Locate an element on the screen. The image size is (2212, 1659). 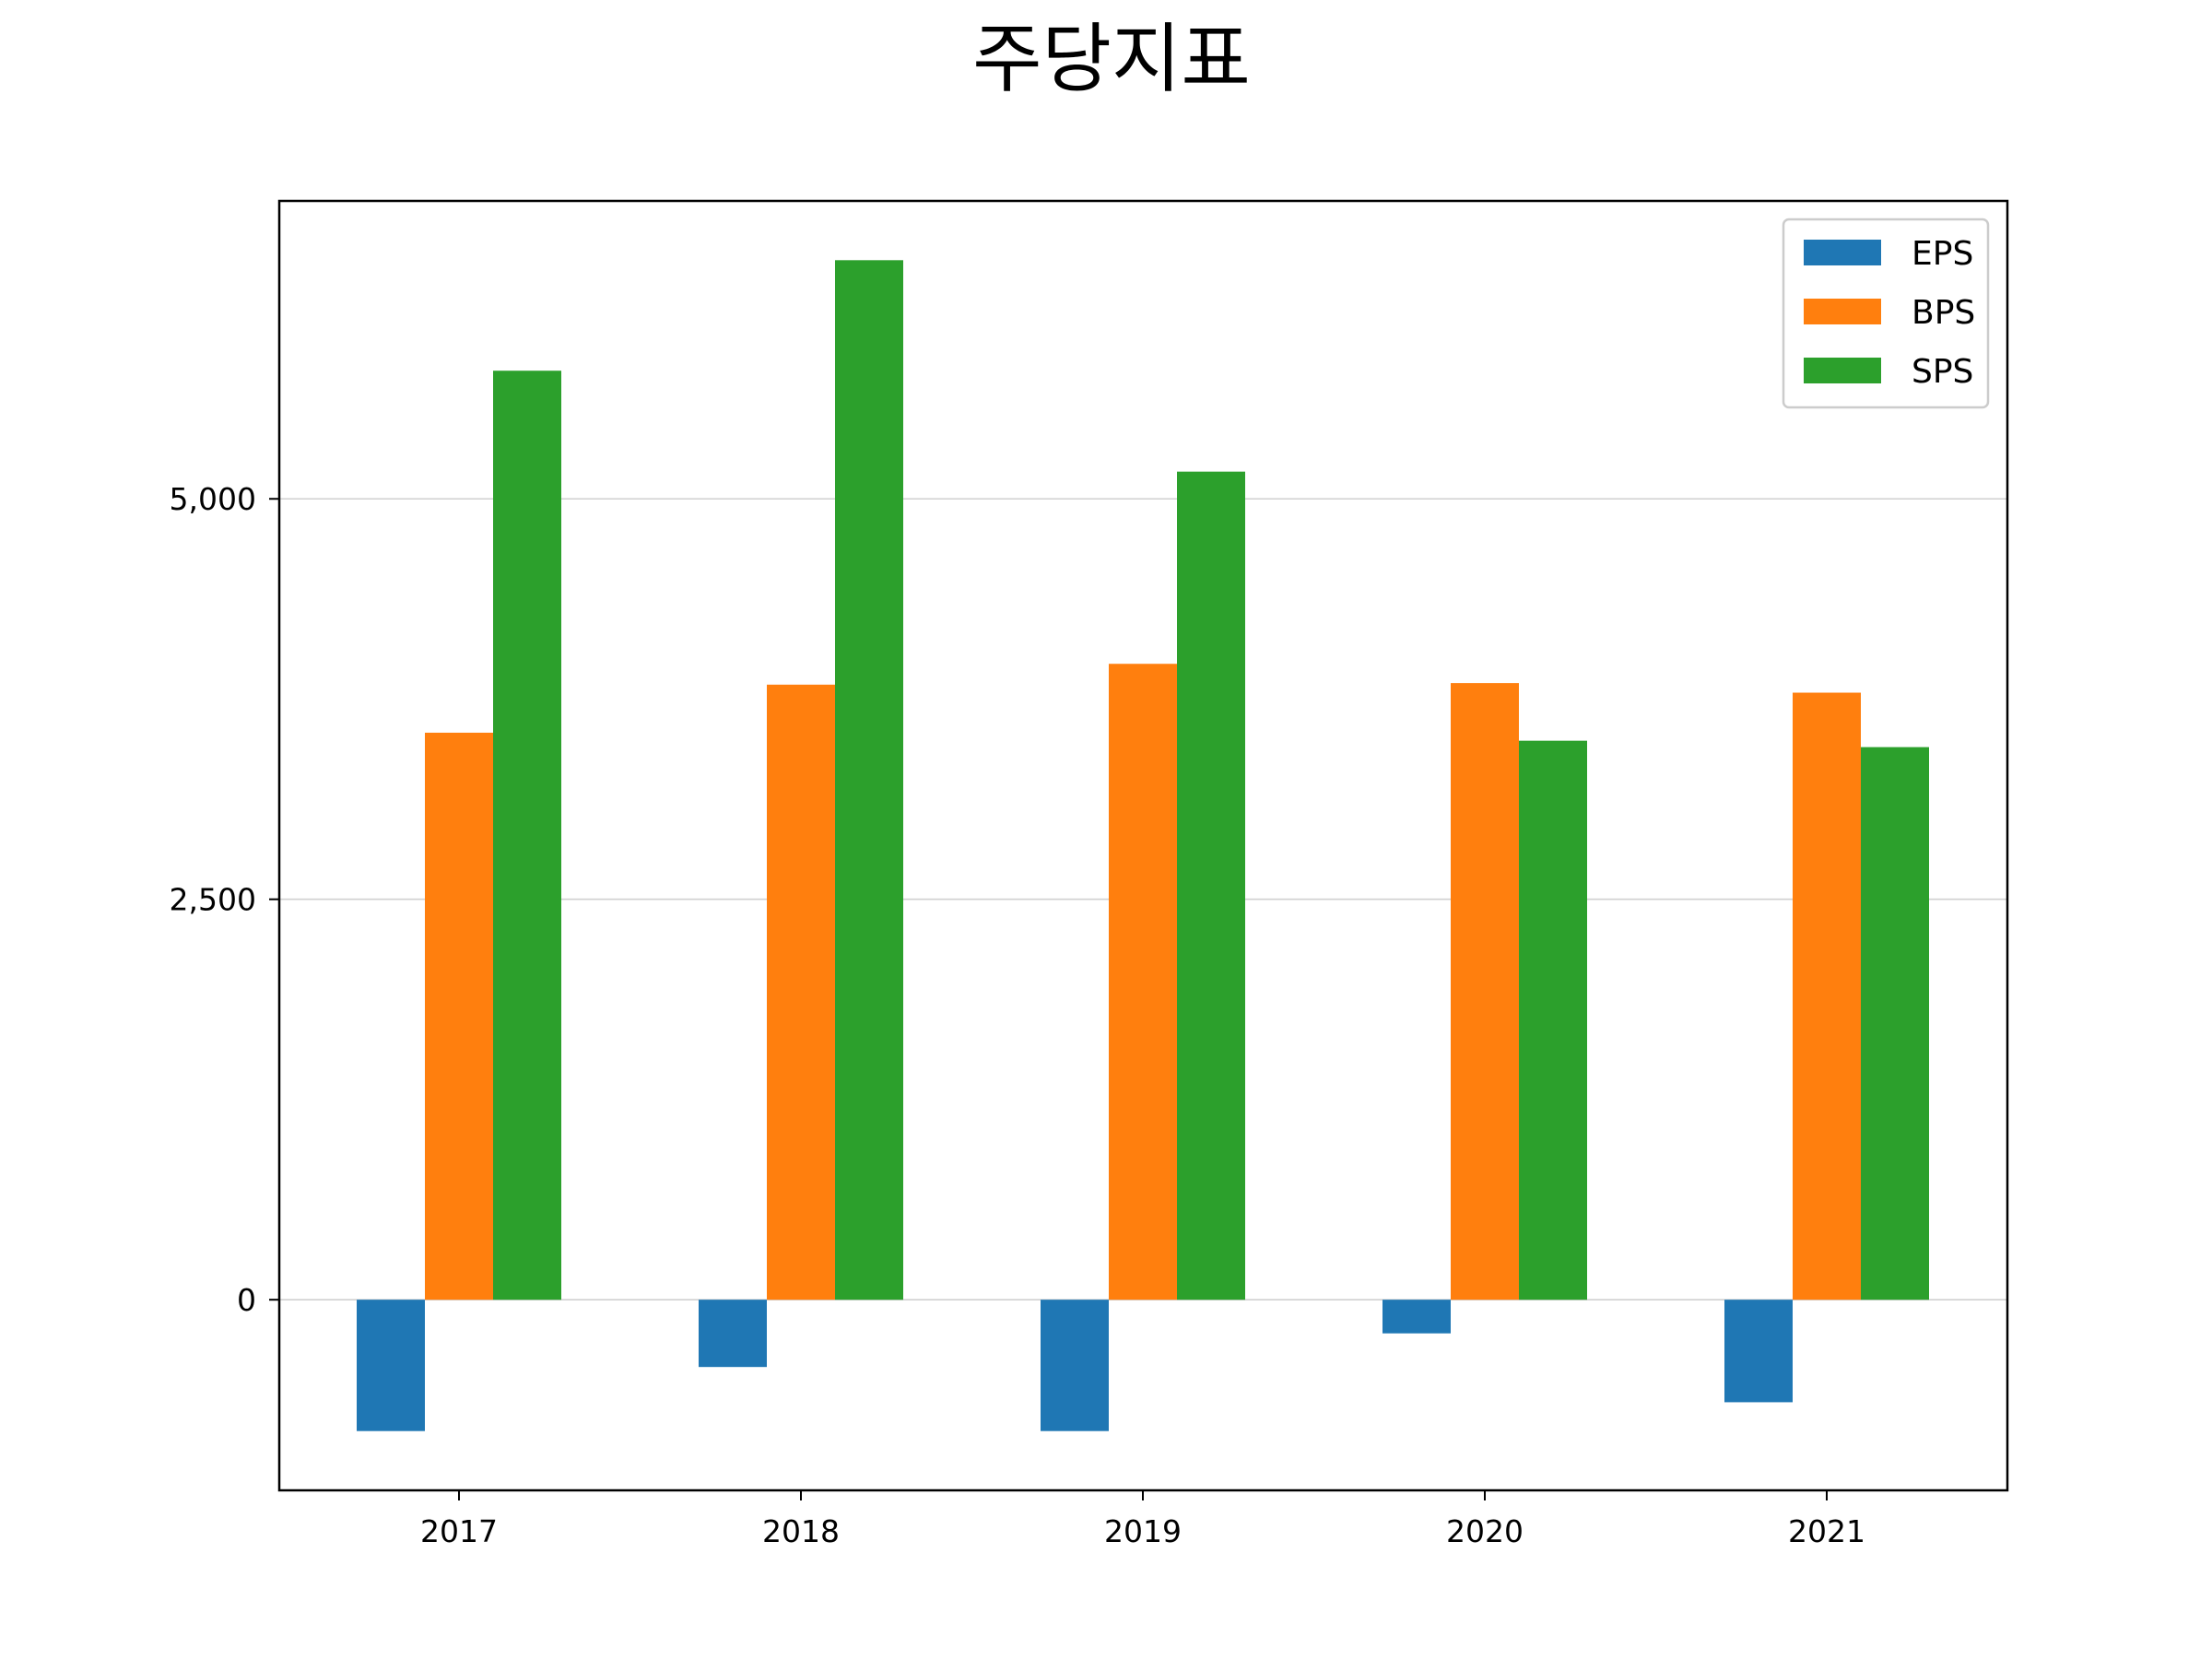
legend-label-eps: EPS is located at coordinates (1942, 254).